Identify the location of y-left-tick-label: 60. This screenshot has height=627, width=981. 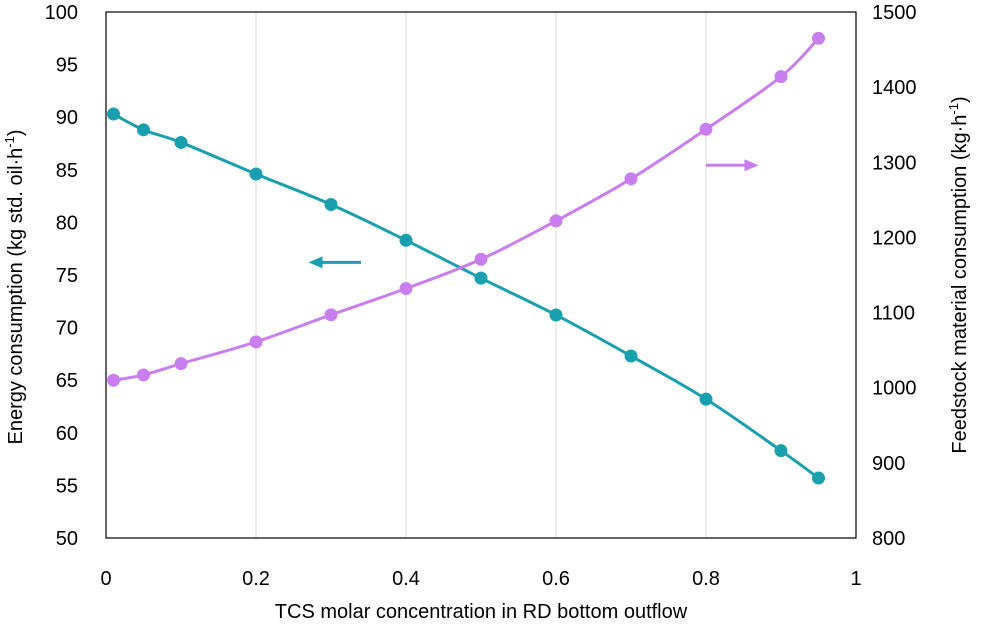
(67, 434).